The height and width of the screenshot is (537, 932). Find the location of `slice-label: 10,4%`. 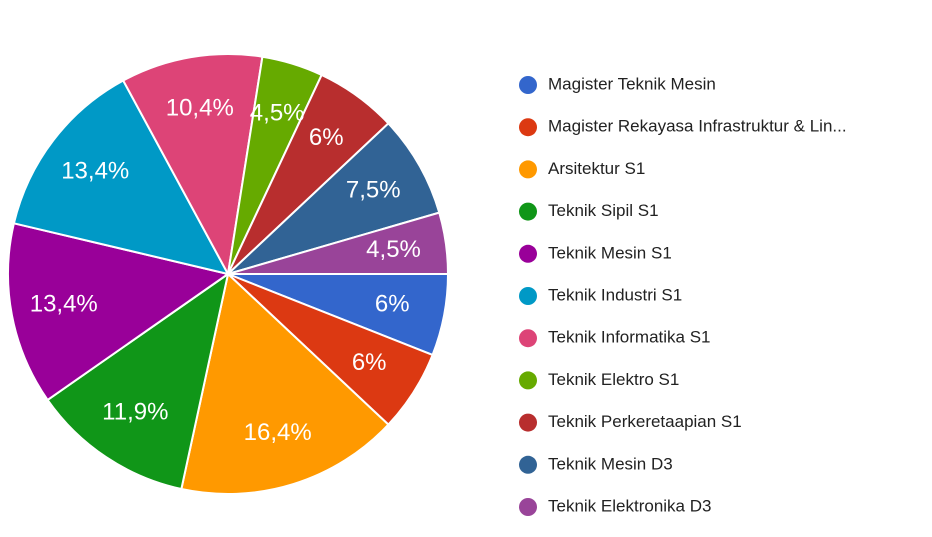

slice-label: 10,4% is located at coordinates (200, 108).